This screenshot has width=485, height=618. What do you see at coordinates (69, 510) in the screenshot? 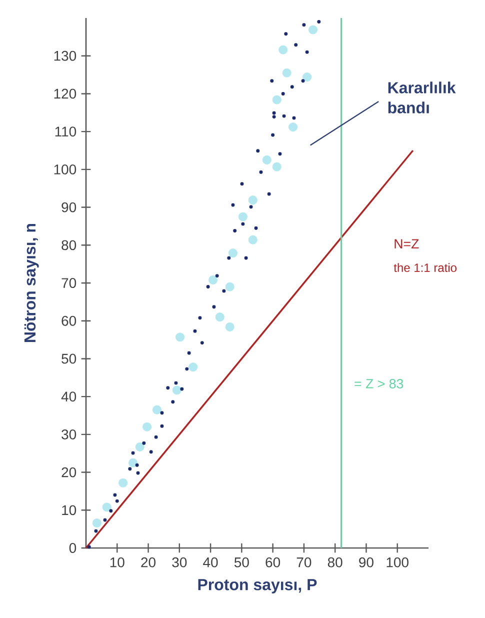
I see `y-tick-label: 10` at bounding box center [69, 510].